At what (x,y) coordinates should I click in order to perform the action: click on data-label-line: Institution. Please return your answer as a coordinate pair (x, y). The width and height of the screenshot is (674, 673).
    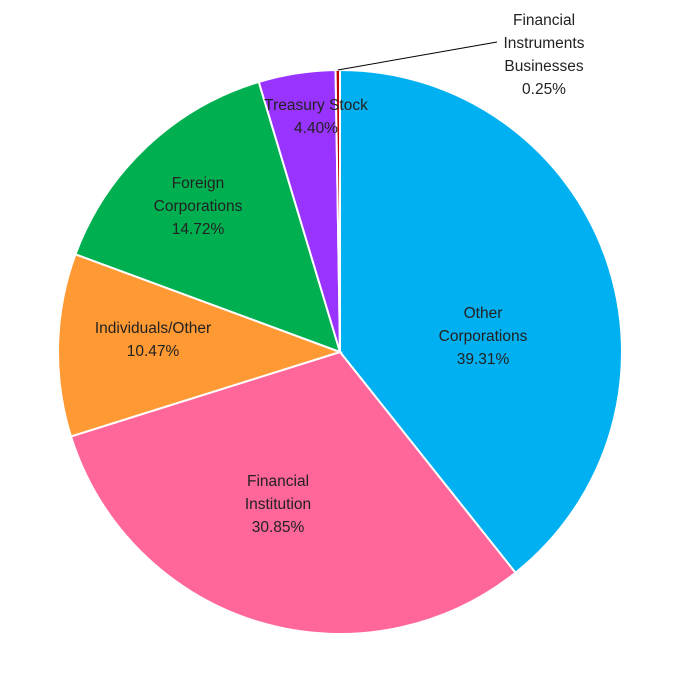
    Looking at the image, I should click on (278, 504).